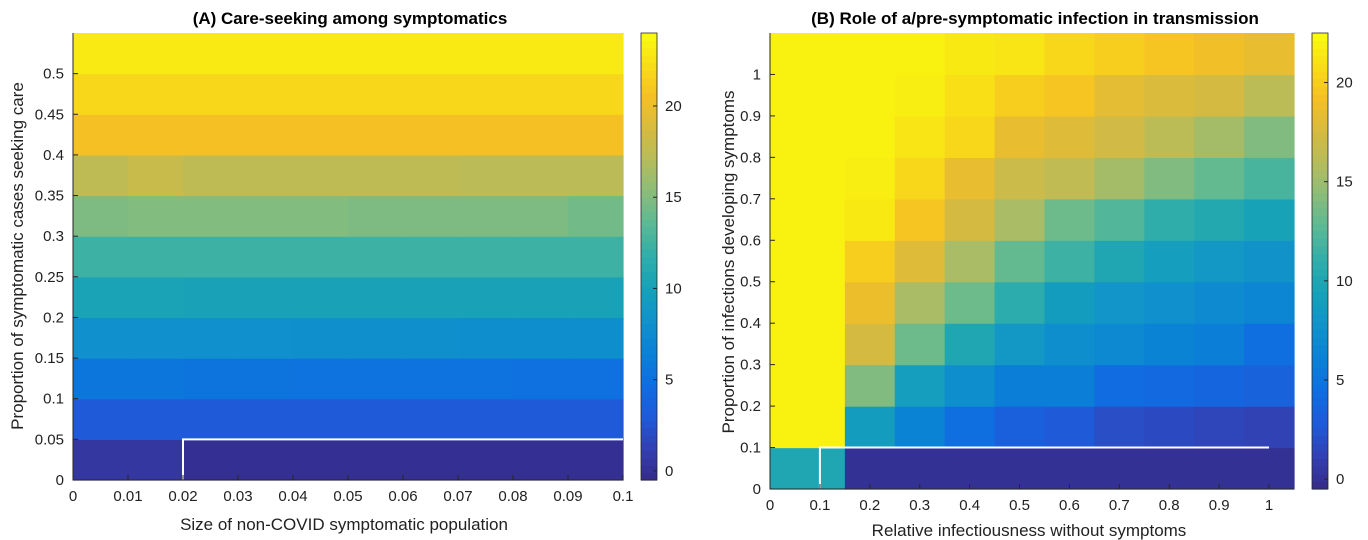 This screenshot has height=540, width=1368. I want to click on y-tick-label: 0.9, so click(750, 116).